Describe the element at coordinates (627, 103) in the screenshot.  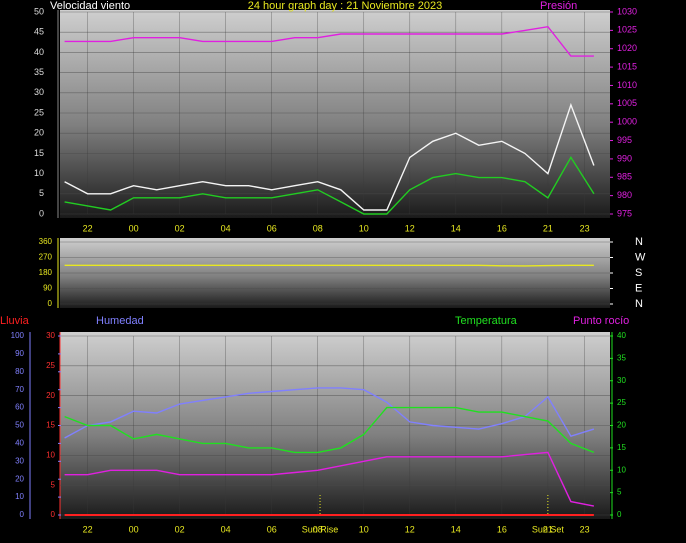
I see `y-tick-label: 1005` at that location.